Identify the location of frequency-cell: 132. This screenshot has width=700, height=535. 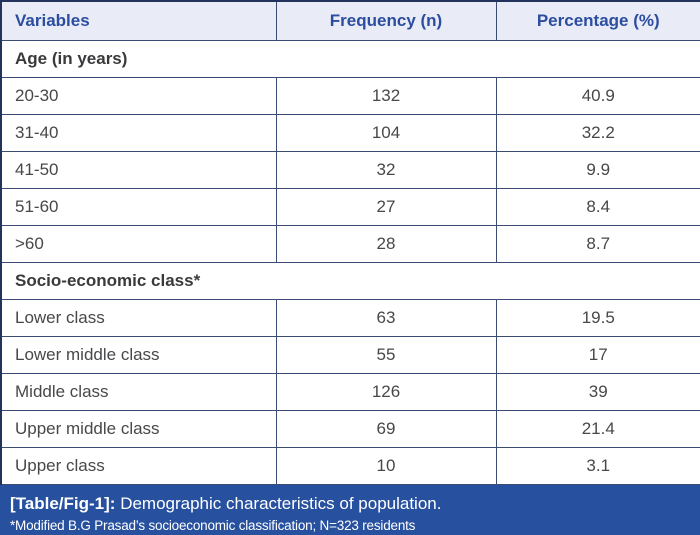
(386, 96).